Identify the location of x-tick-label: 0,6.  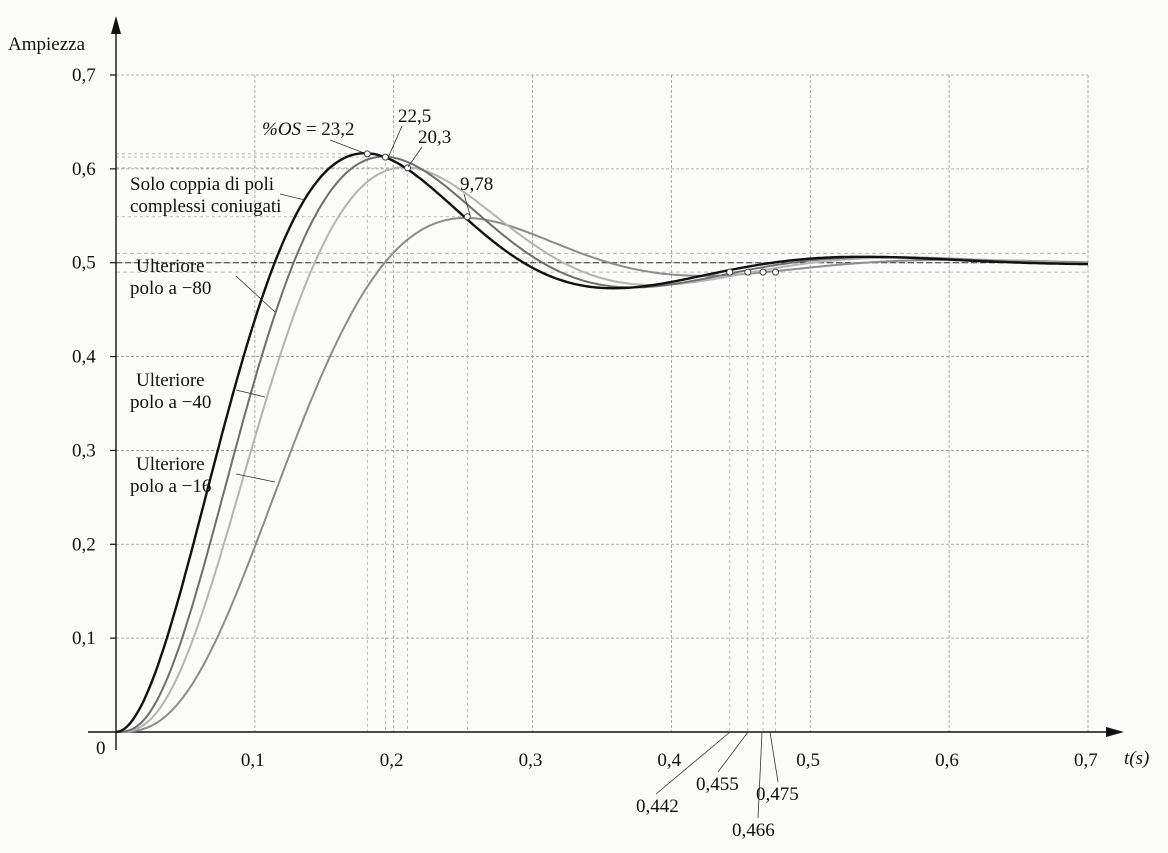
(947, 760).